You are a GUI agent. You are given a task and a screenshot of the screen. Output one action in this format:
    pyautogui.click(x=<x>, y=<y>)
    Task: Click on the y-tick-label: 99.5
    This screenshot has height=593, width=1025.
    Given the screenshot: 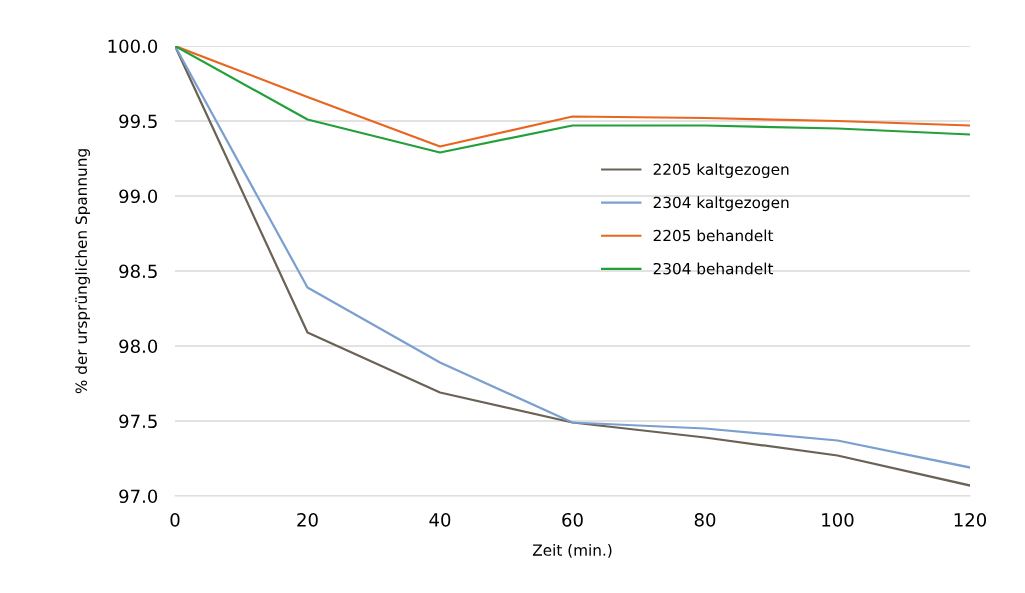 What is the action you would take?
    pyautogui.click(x=138, y=121)
    